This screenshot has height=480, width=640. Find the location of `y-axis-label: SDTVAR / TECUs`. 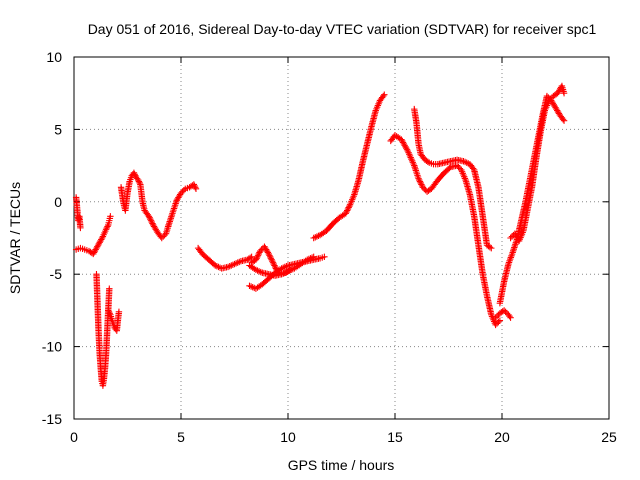

y-axis-label: SDTVAR / TECUs is located at coordinates (15, 238).